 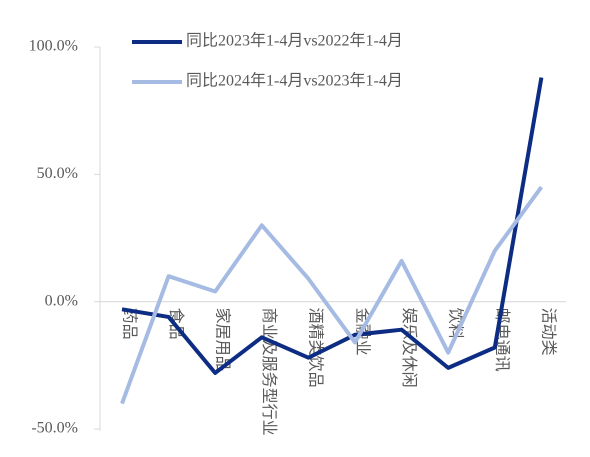 What do you see at coordinates (129, 324) in the screenshot?
I see `x-tick-label: 药品` at bounding box center [129, 324].